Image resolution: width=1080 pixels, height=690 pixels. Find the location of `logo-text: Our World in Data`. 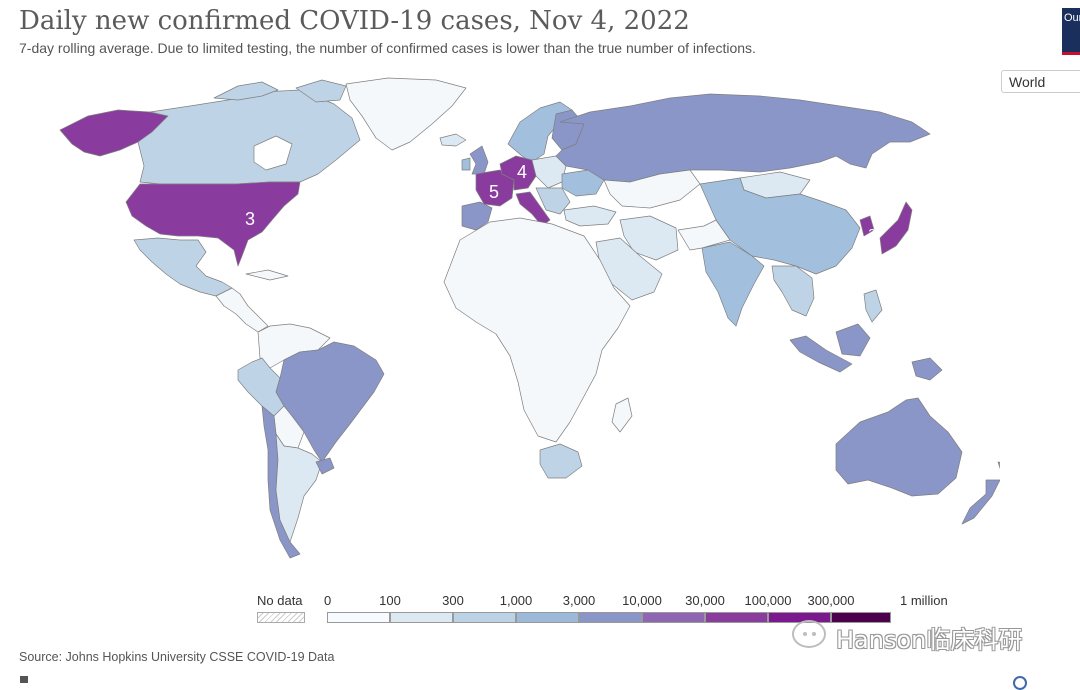

logo-text: Our World in Data is located at coordinates (1072, 18).